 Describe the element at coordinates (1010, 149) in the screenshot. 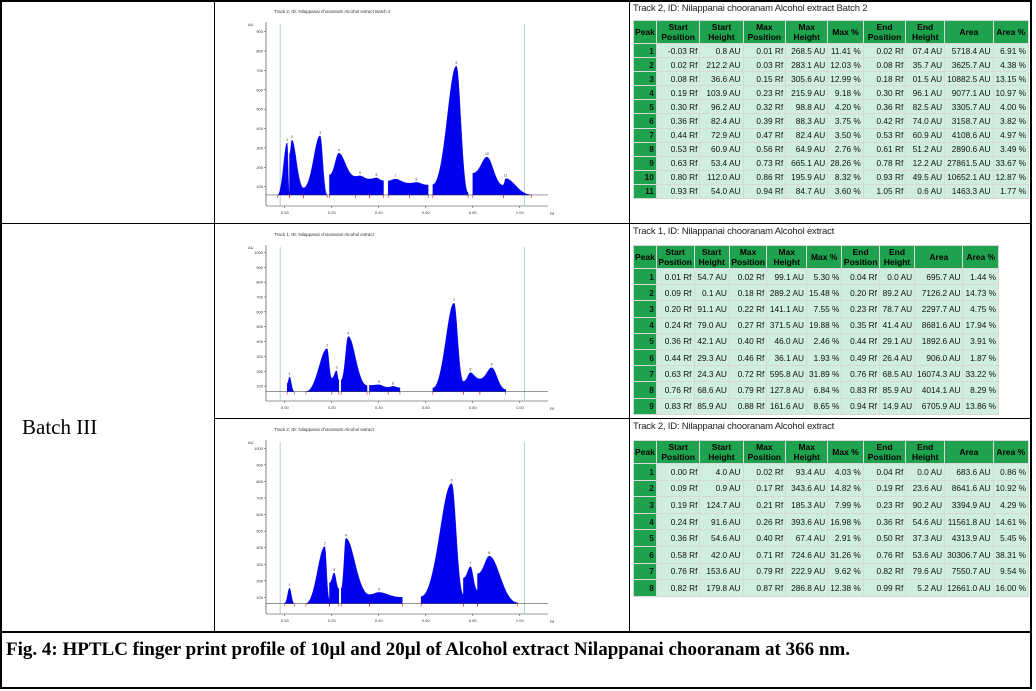

I see `table-cell: 3.49 %` at that location.